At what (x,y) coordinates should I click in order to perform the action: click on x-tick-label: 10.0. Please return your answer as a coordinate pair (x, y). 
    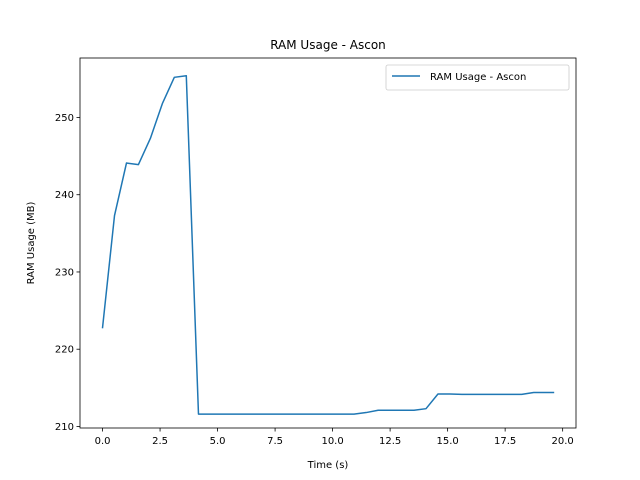
    Looking at the image, I should click on (332, 441).